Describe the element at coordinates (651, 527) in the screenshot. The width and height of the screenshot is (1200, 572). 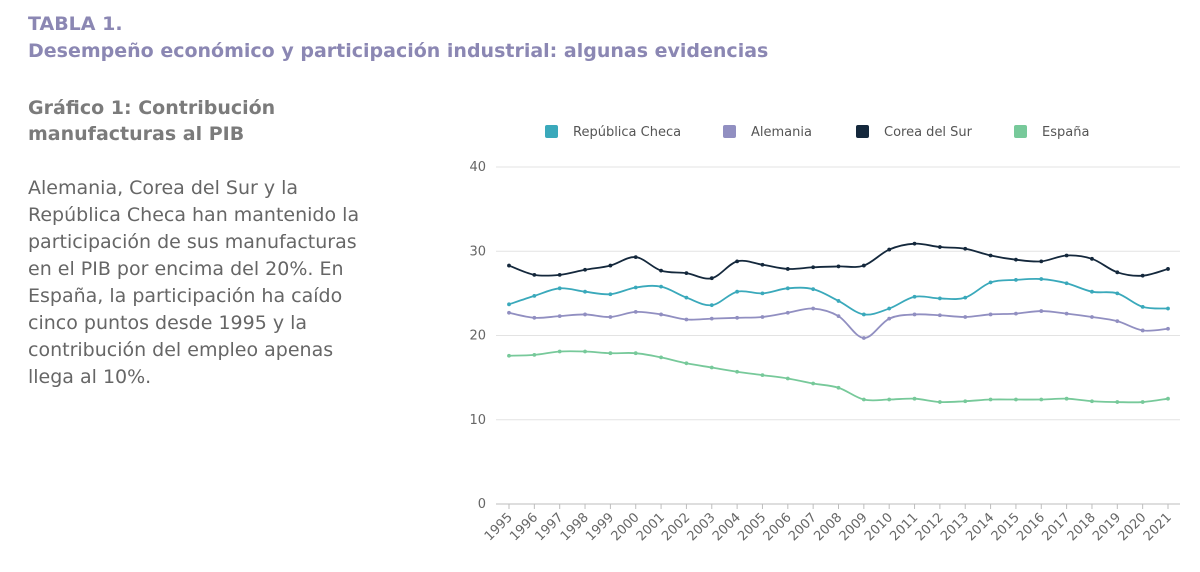
I see `x-tick-label: 2001` at that location.